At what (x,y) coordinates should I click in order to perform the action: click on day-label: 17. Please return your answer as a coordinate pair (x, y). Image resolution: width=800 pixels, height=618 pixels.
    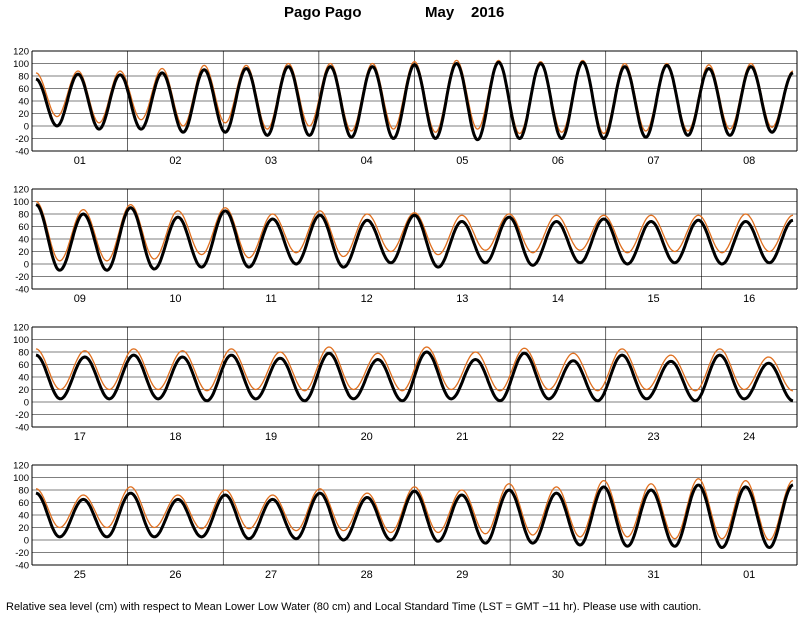
    Looking at the image, I should click on (80, 437).